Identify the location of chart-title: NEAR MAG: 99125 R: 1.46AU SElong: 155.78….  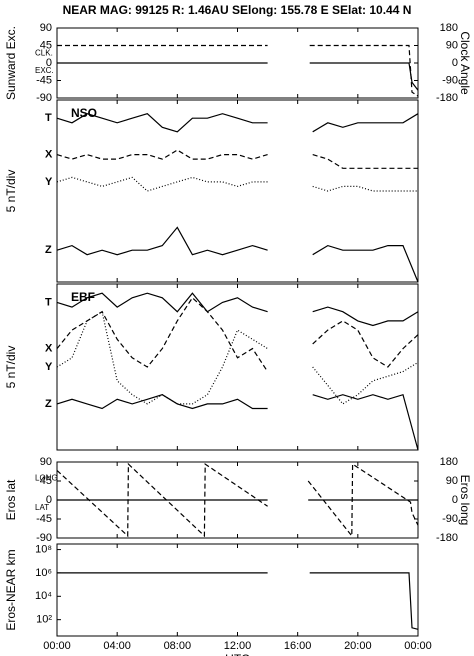
(237, 10).